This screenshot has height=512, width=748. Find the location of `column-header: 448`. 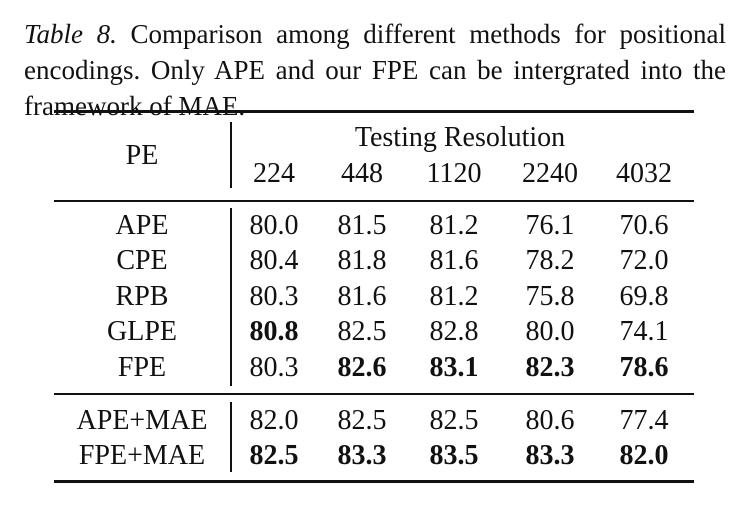

column-header: 448 is located at coordinates (362, 173).